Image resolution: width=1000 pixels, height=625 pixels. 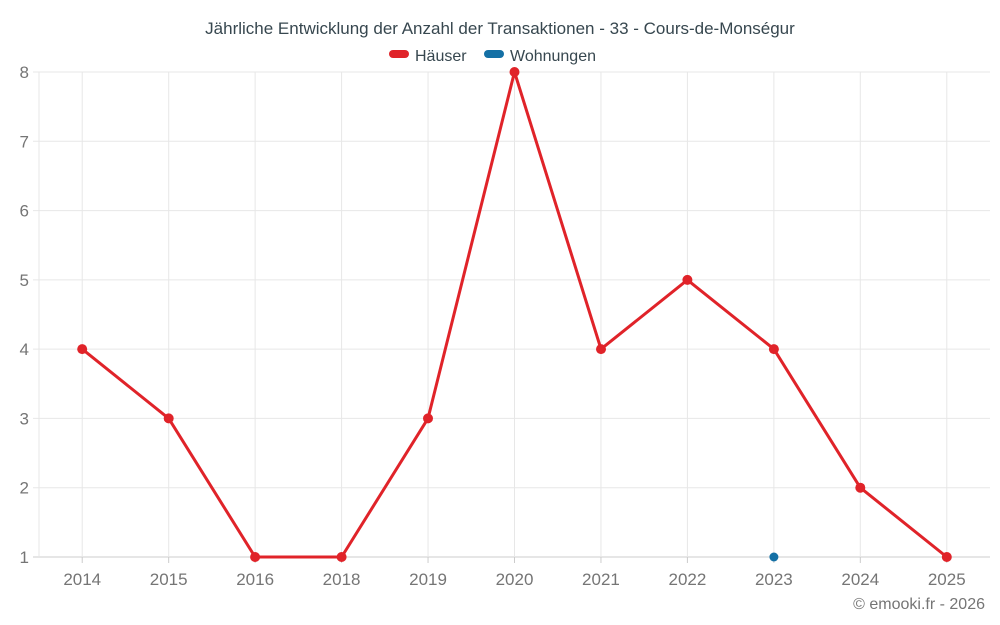 What do you see at coordinates (168, 418) in the screenshot?
I see `data-point-häuser-2015` at bounding box center [168, 418].